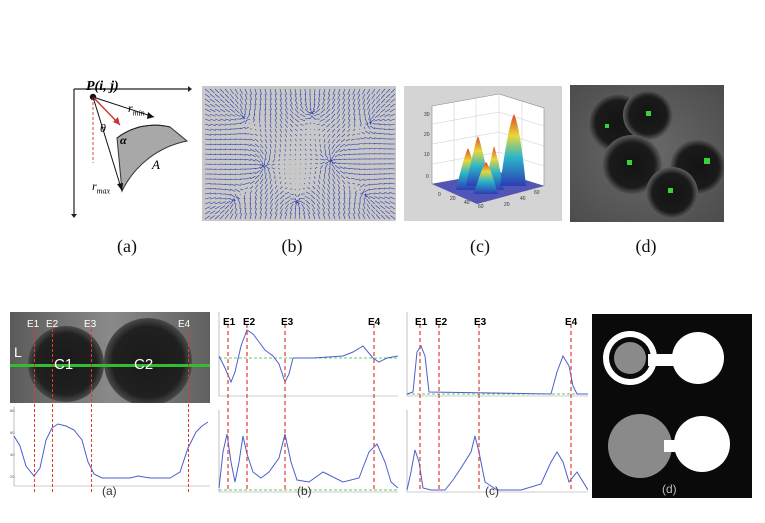  I want to click on svg-text: 0, so click(439, 195).